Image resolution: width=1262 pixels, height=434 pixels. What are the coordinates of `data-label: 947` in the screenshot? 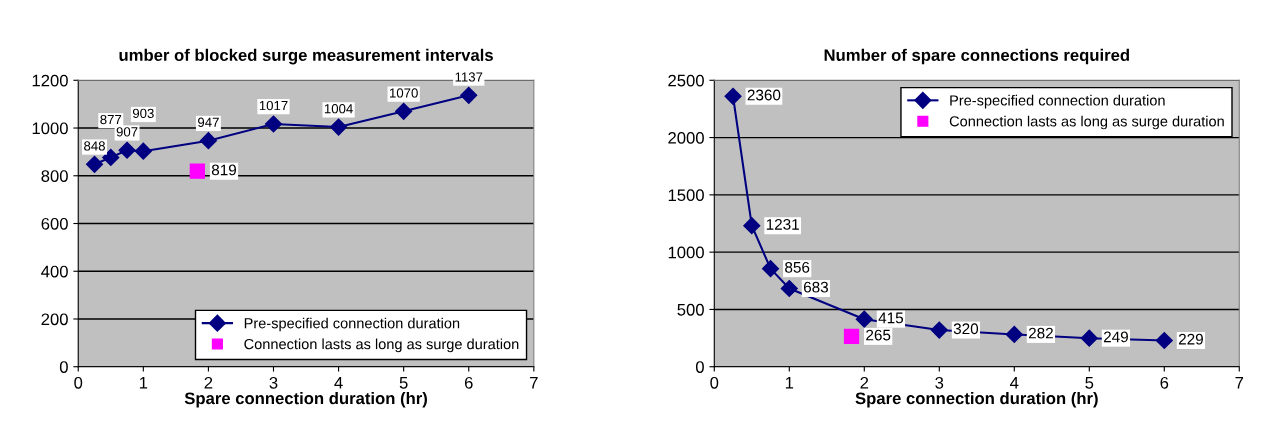 It's located at (208, 122).